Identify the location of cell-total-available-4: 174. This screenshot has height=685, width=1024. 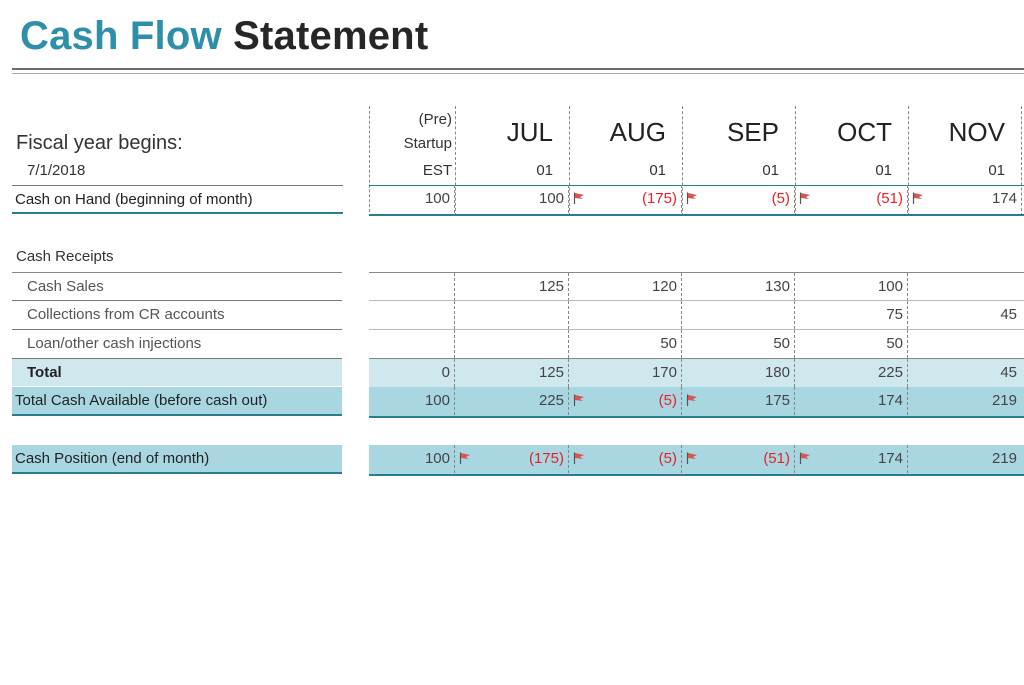
(851, 401).